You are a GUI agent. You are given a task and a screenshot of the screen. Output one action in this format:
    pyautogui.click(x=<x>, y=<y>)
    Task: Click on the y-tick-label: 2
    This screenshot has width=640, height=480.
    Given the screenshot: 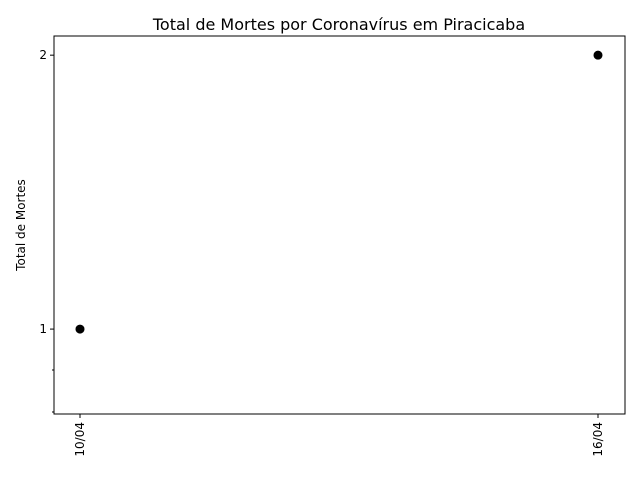 What is the action you would take?
    pyautogui.click(x=43, y=55)
    